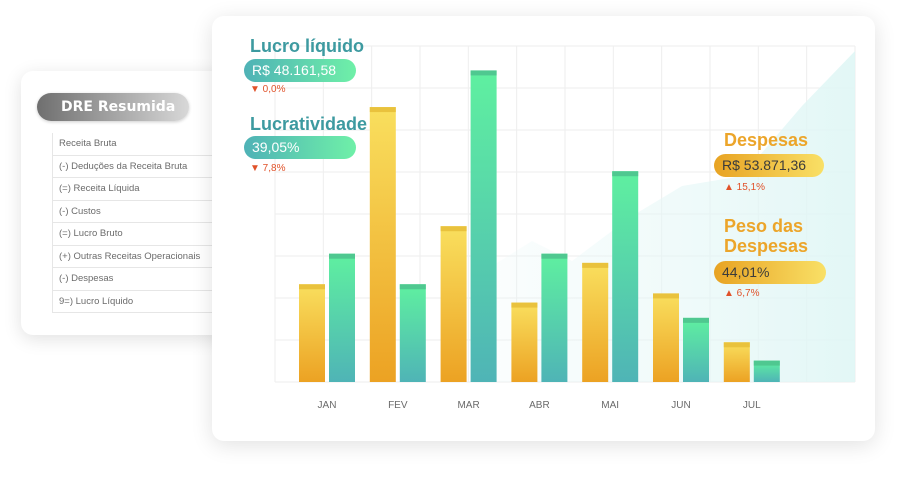 This screenshot has height=478, width=897. I want to click on bar-cap-gold-mai, so click(595, 265).